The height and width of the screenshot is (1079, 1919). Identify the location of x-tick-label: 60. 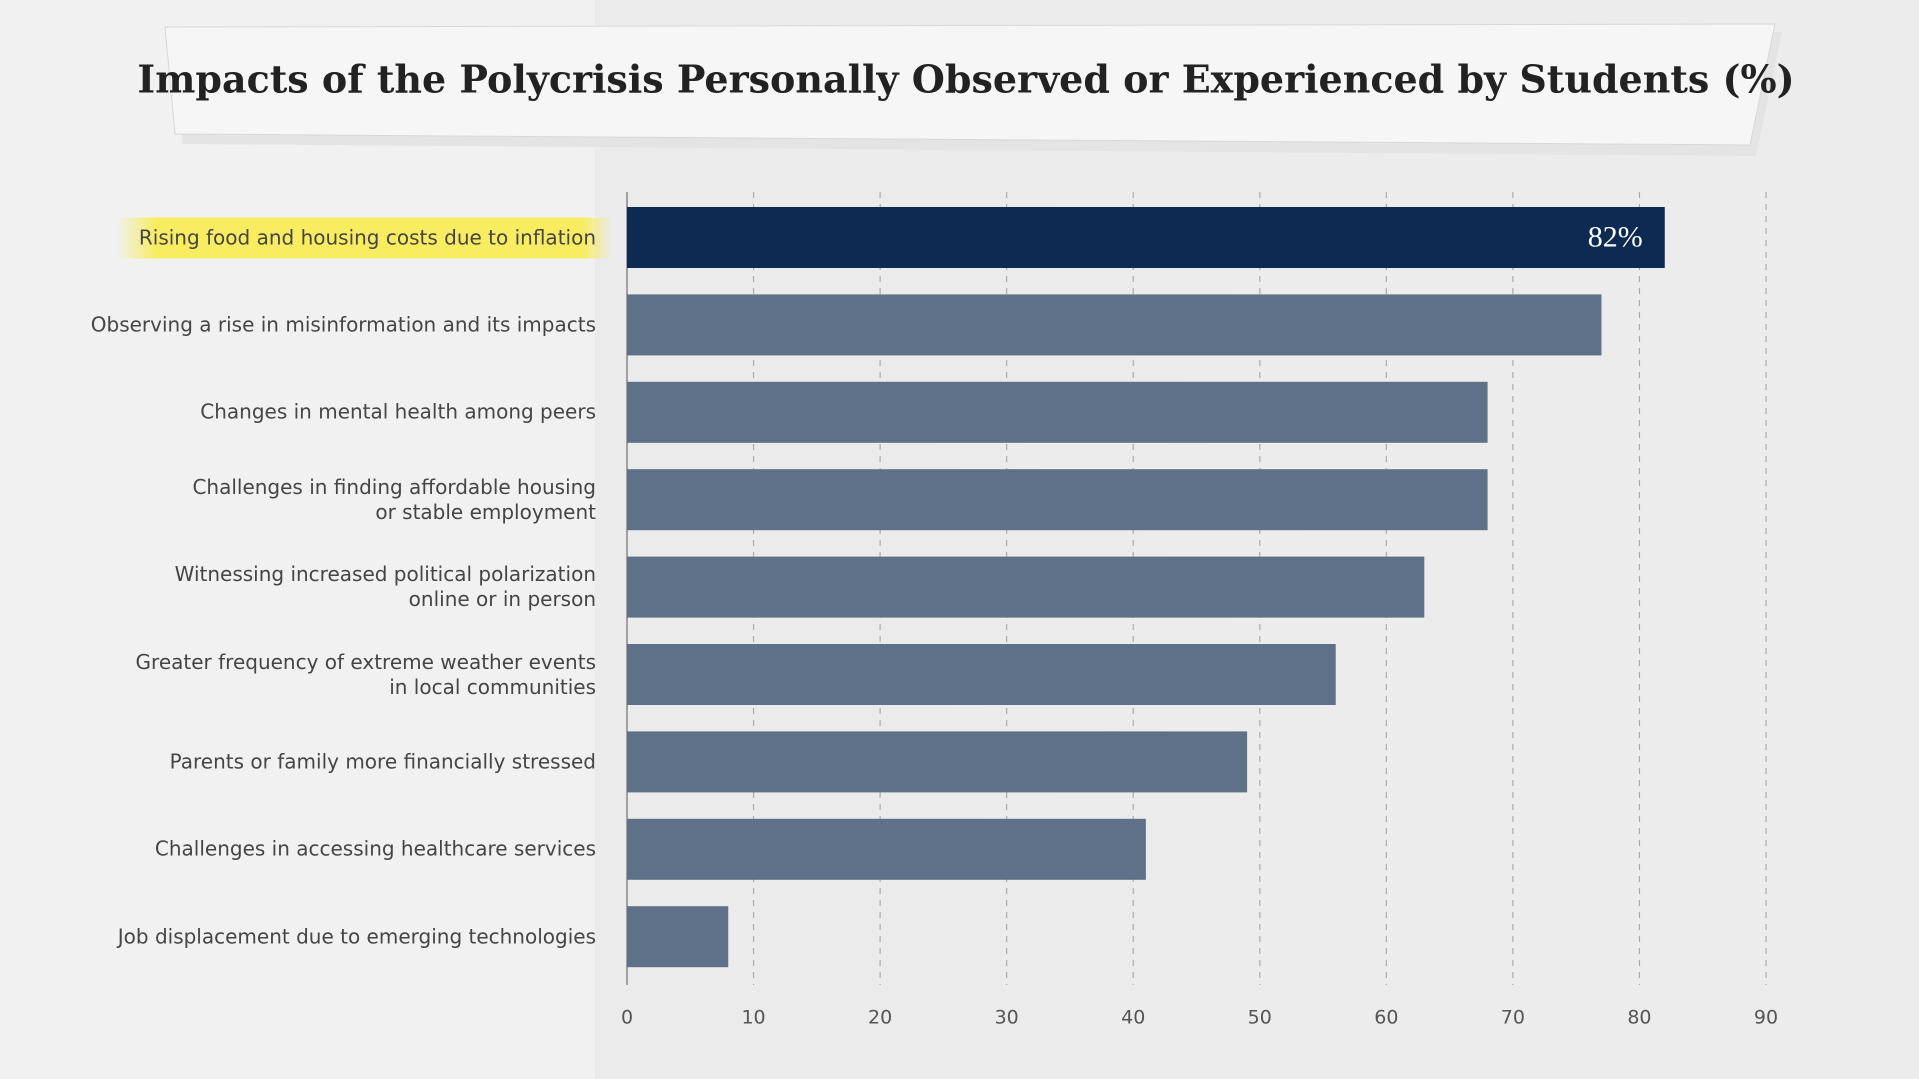
(1386, 1018).